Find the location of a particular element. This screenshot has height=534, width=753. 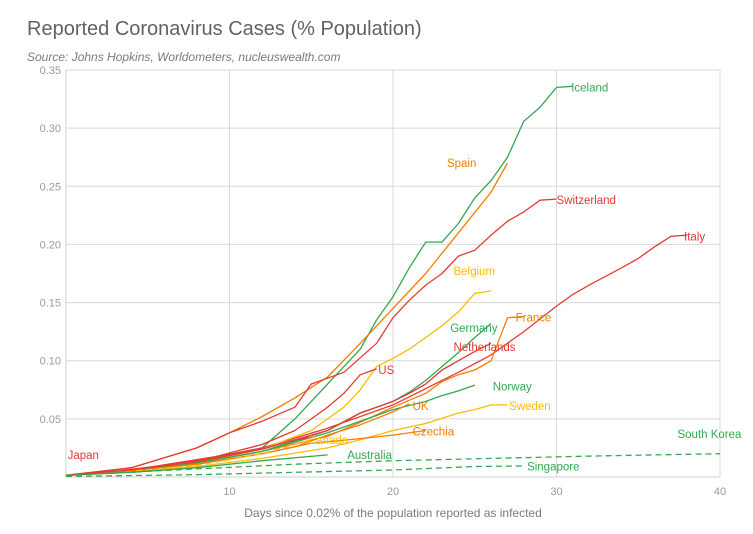

series-label-germany: Germany is located at coordinates (474, 329).